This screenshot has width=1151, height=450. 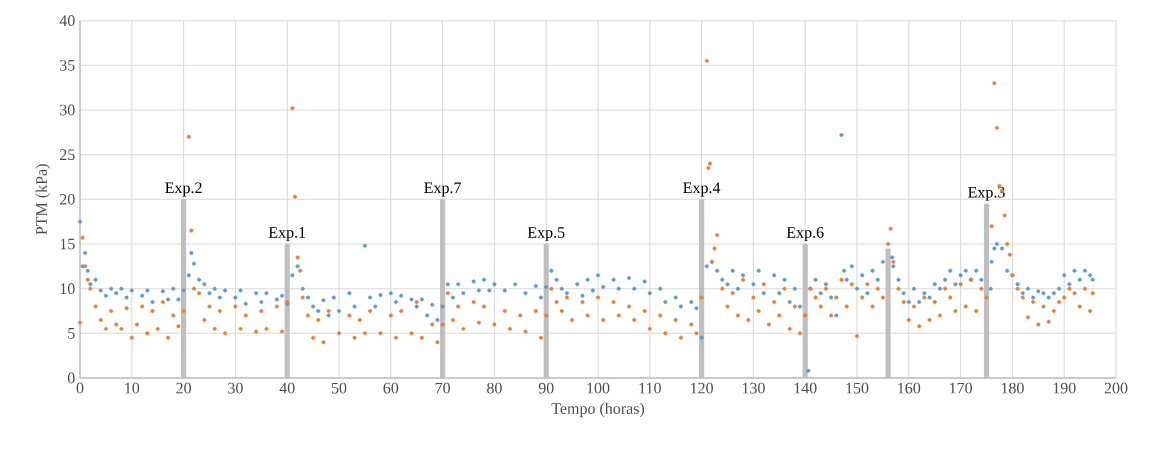 I want to click on y-tick-label: 30, so click(x=67, y=110).